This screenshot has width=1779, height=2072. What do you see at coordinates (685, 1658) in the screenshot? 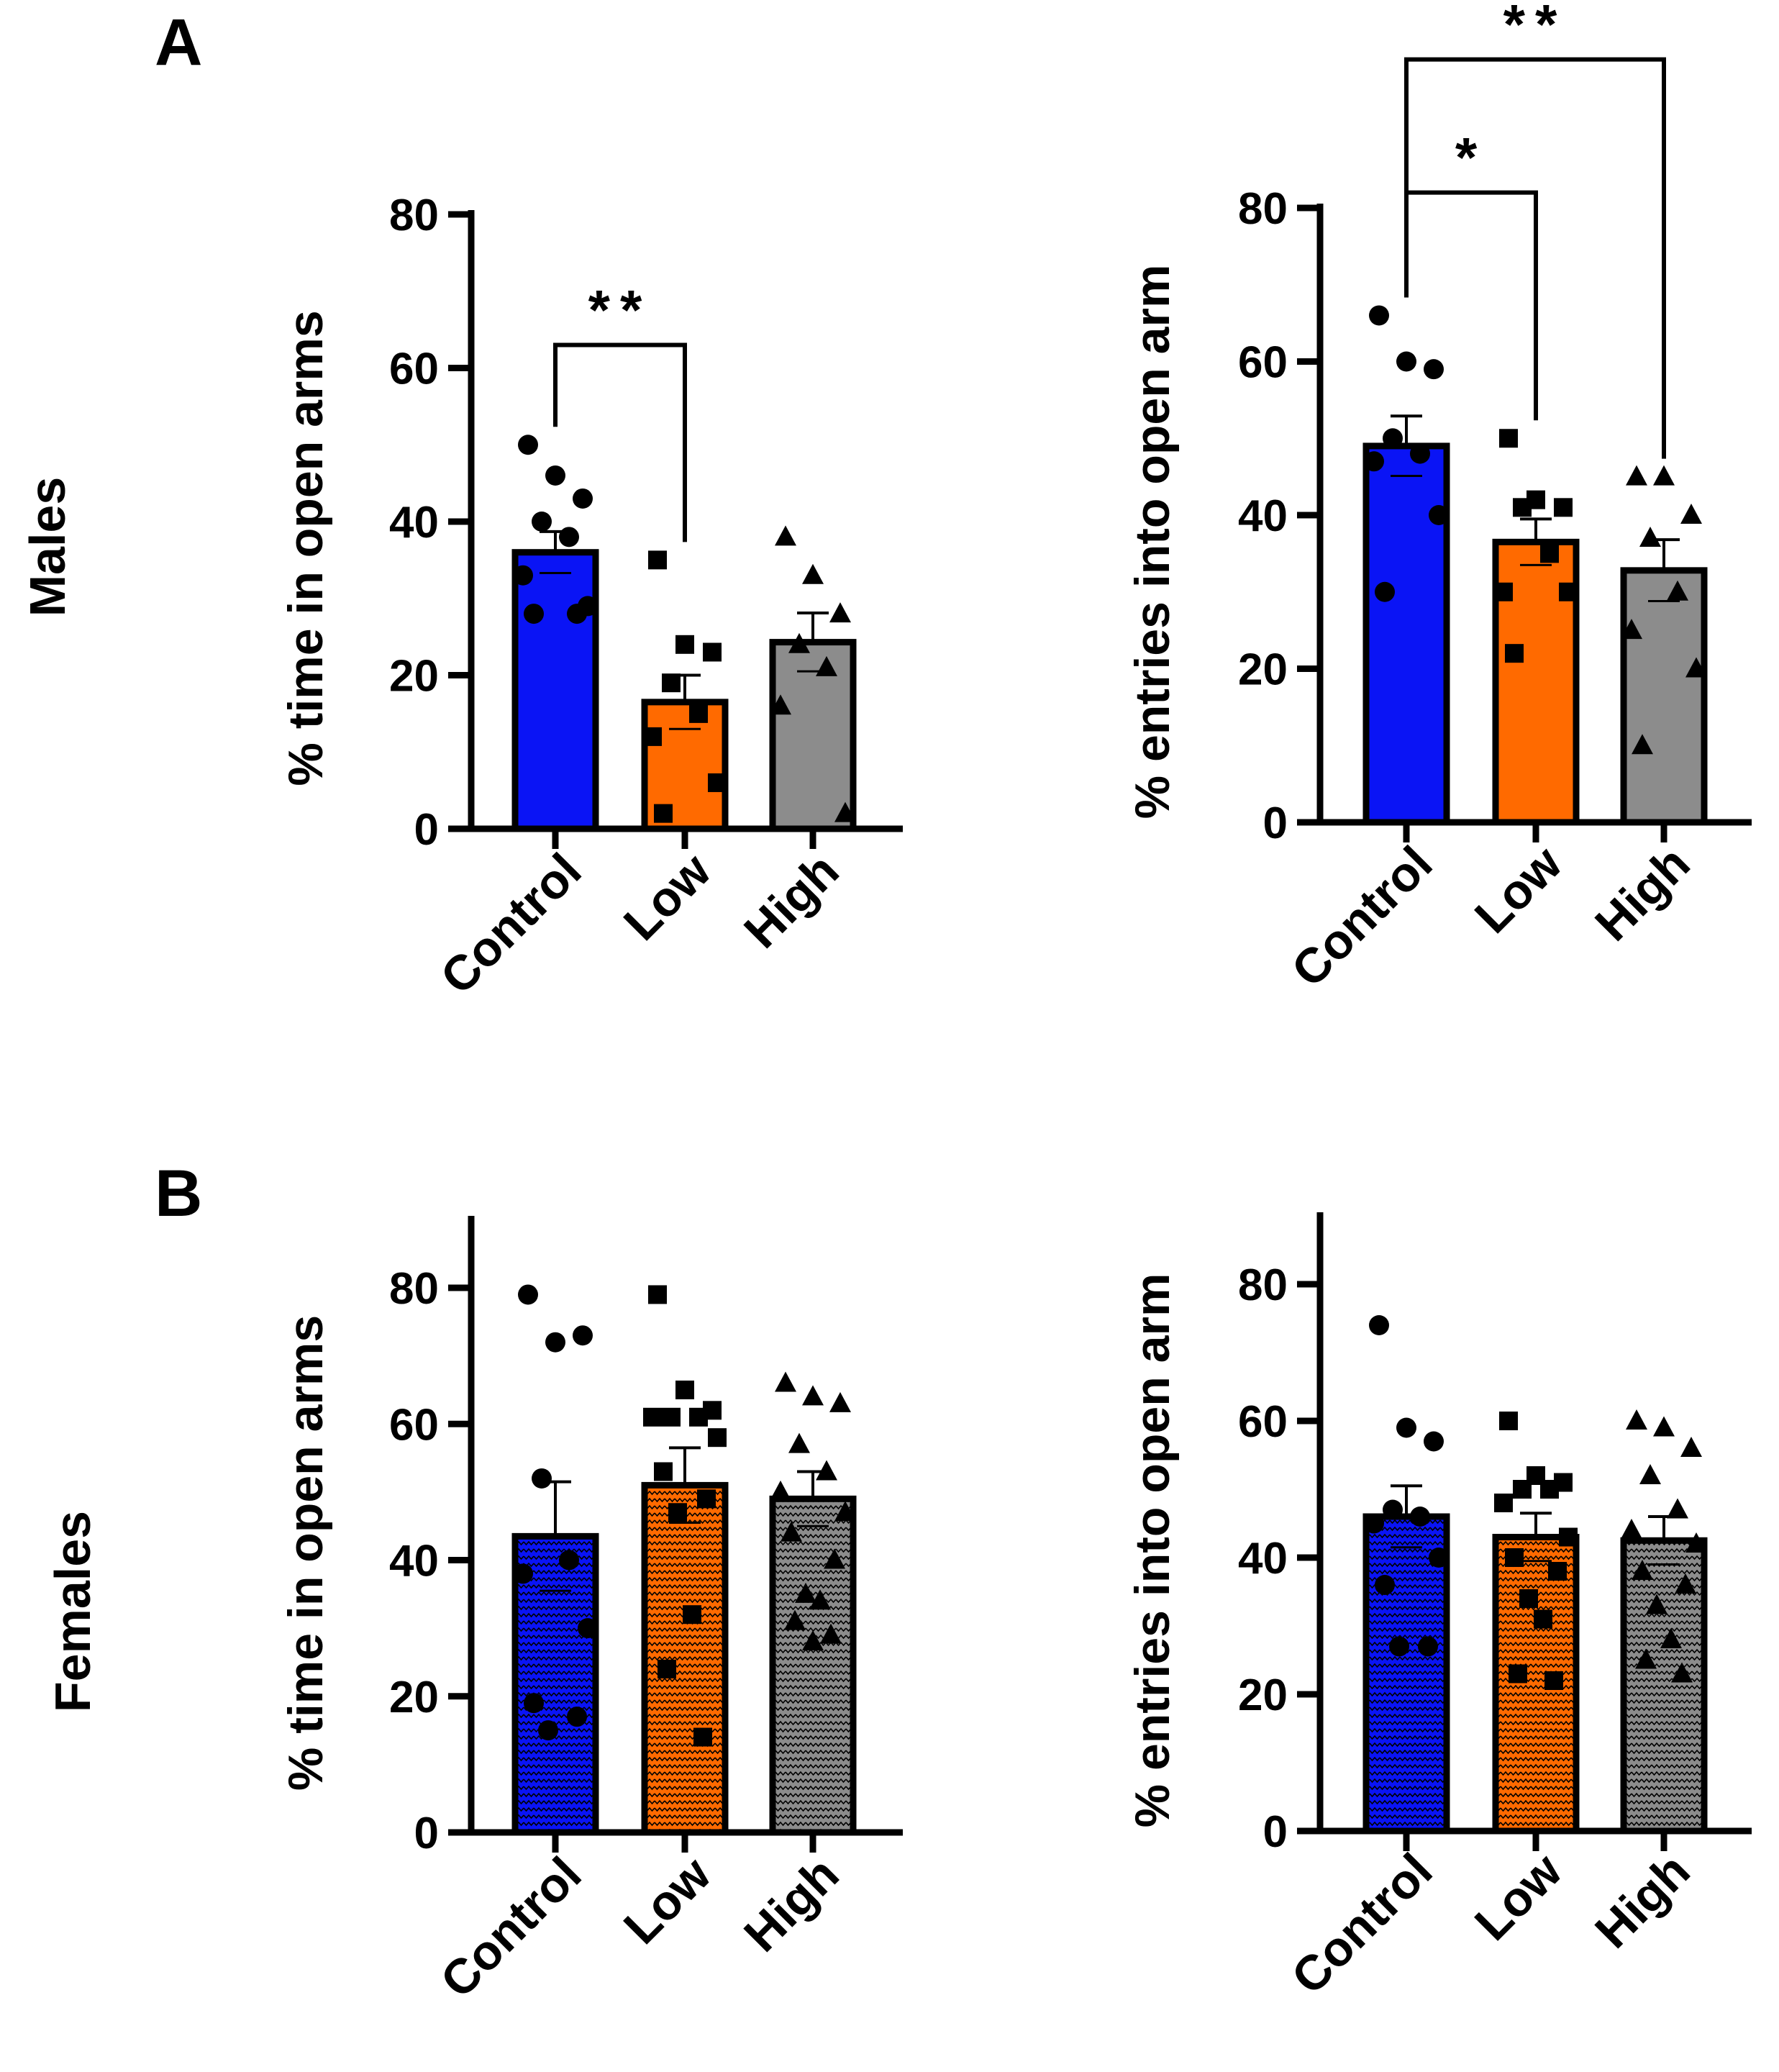
I see `bar-low` at bounding box center [685, 1658].